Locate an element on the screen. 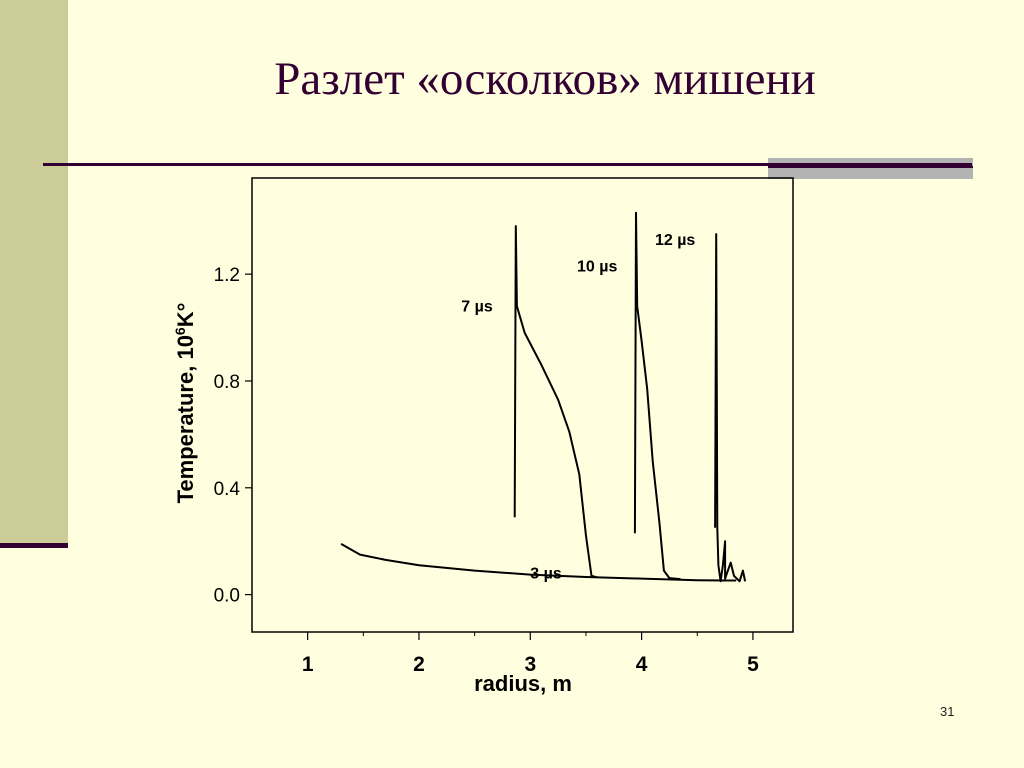 This screenshot has width=1024, height=768. y-axis-label-superscript: 6 is located at coordinates (180, 331).